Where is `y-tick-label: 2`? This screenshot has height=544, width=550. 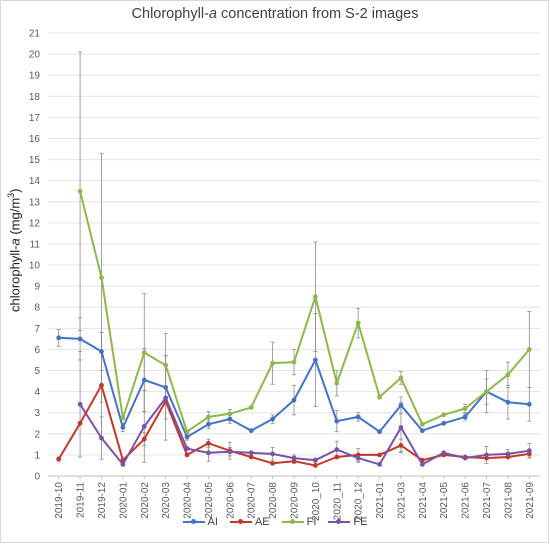
y-tick-label: 2 is located at coordinates (37, 434).